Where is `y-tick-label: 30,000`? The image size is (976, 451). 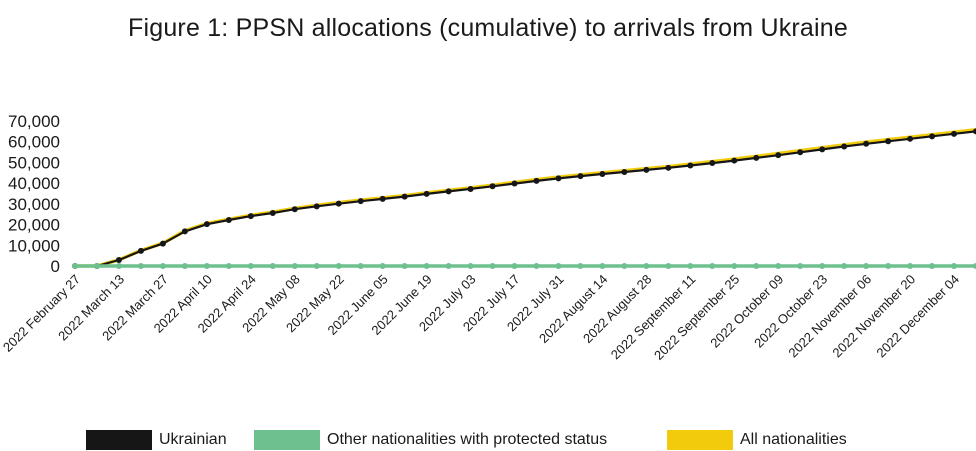
y-tick-label: 30,000 is located at coordinates (34, 204).